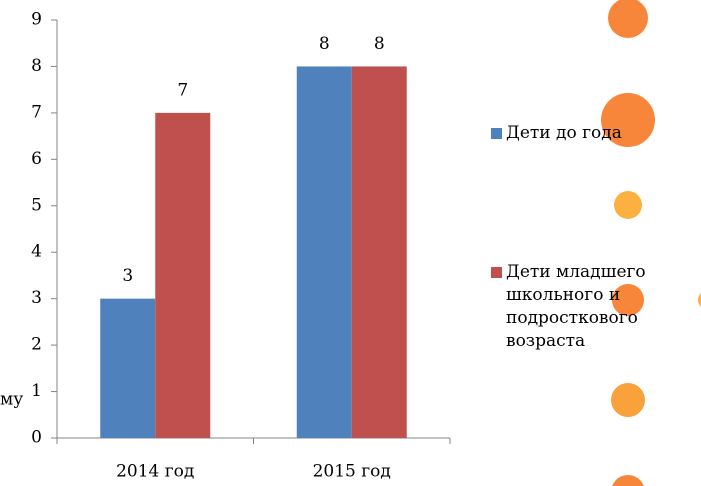 The height and width of the screenshot is (486, 701). What do you see at coordinates (36, 298) in the screenshot?
I see `y-tick-label: 3` at bounding box center [36, 298].